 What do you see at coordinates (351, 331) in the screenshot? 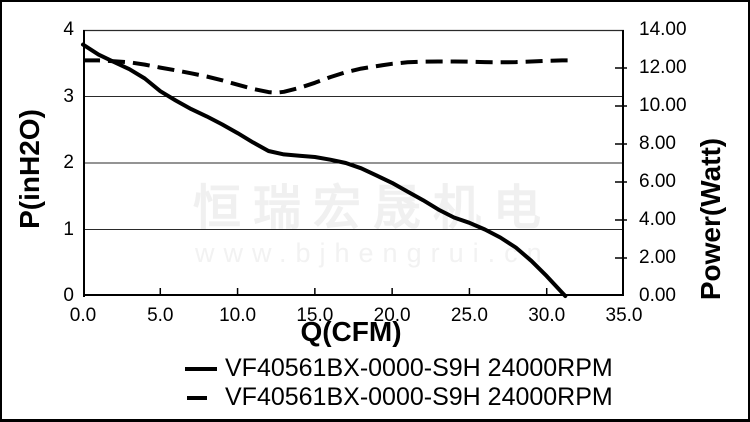
I see `x-axis-title: Q(CFM)` at bounding box center [351, 331].